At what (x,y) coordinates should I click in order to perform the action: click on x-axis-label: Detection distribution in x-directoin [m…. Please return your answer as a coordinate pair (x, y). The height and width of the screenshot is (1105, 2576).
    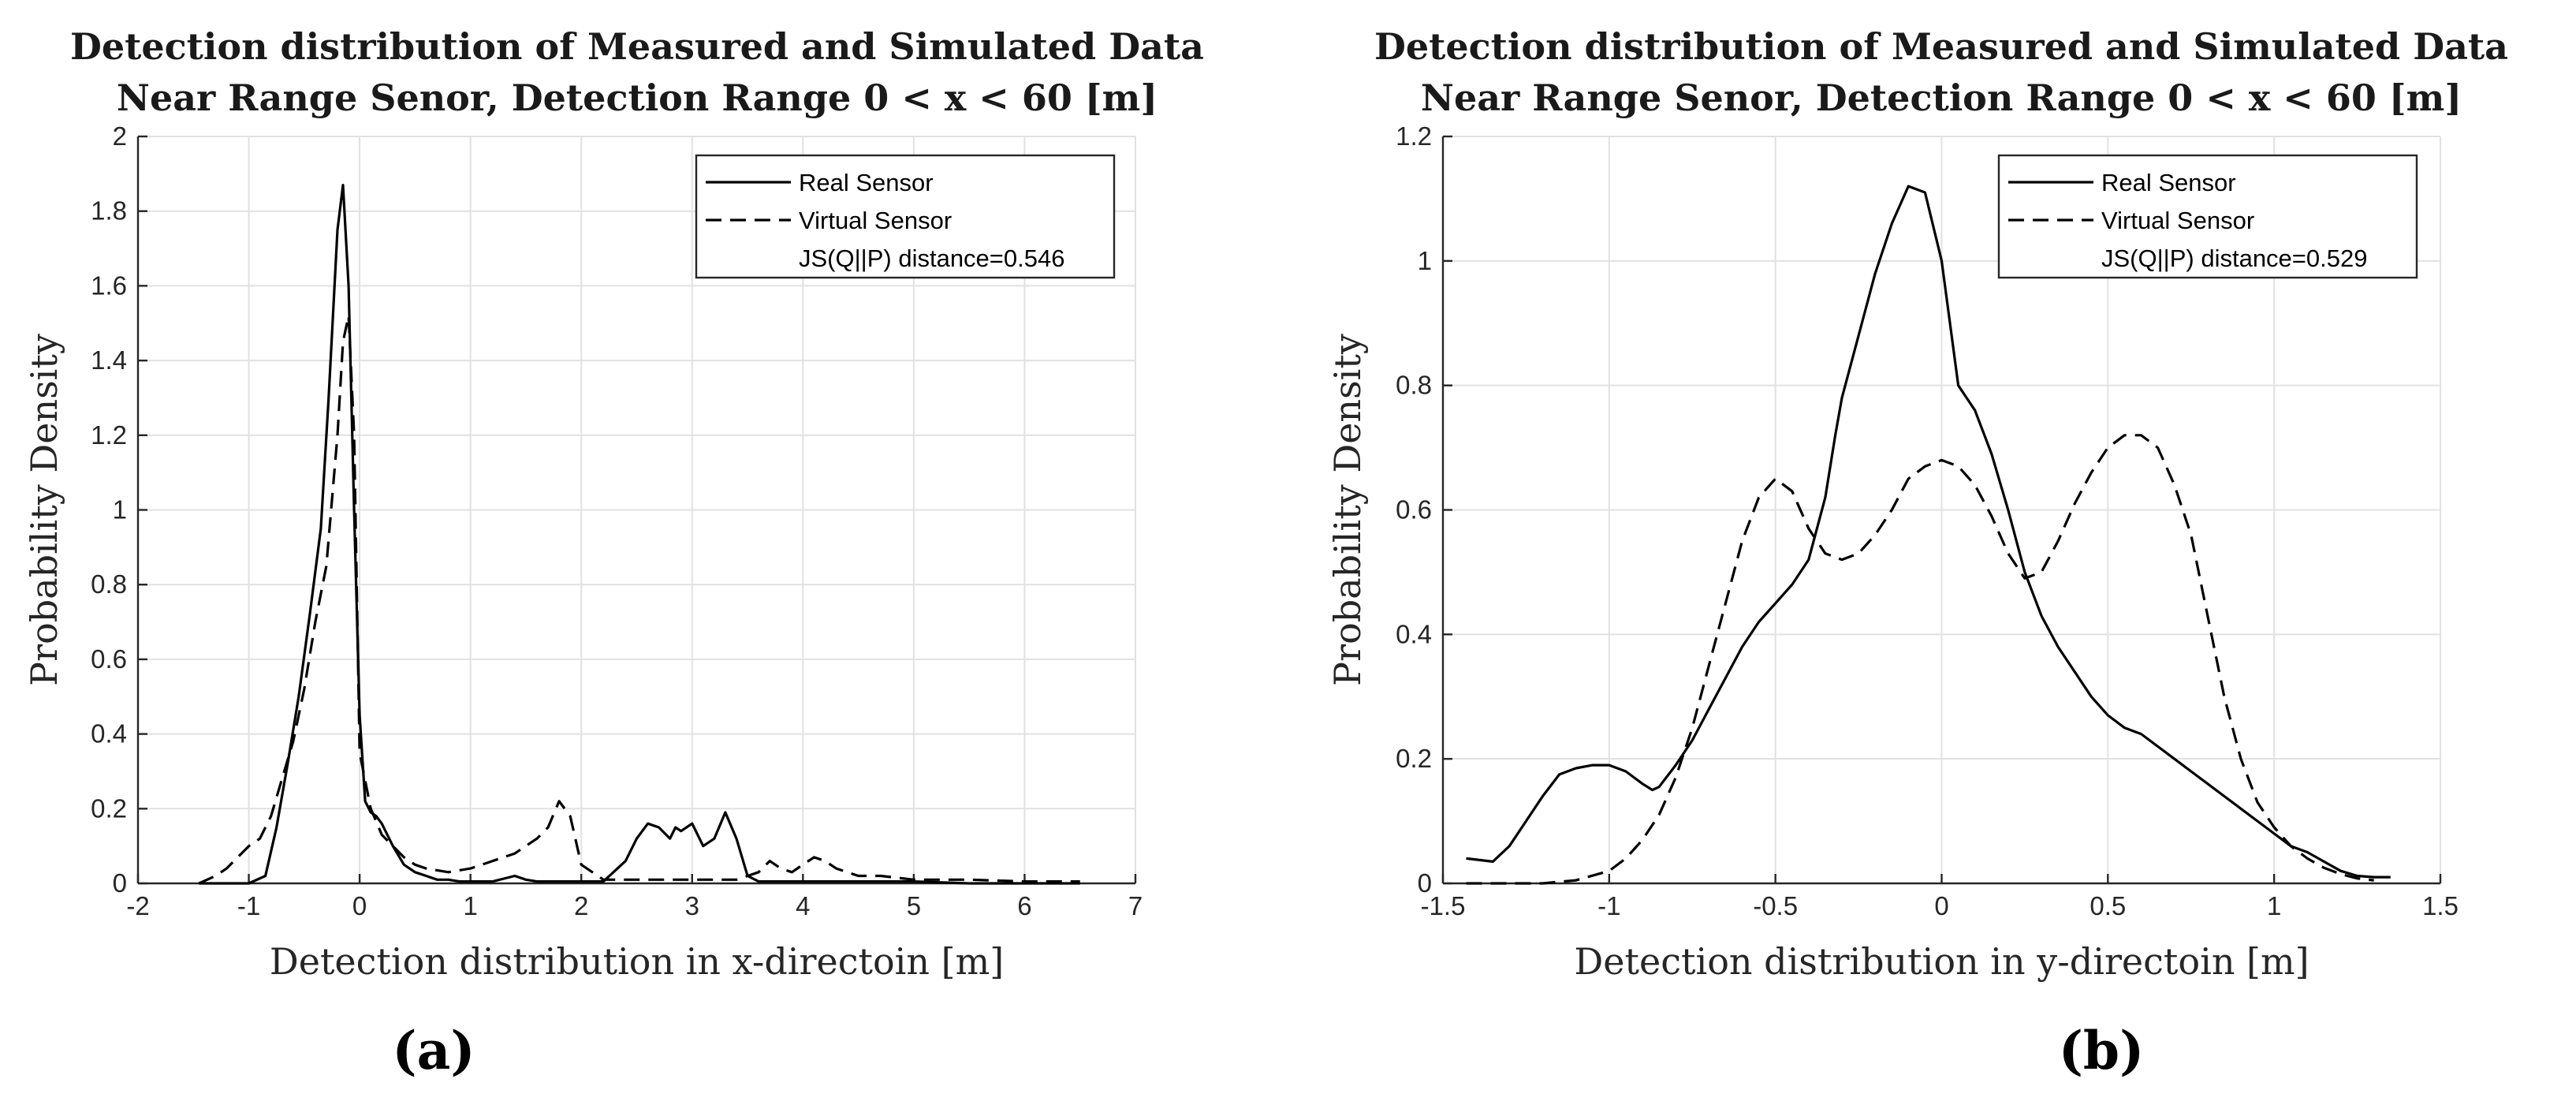
    Looking at the image, I should click on (637, 961).